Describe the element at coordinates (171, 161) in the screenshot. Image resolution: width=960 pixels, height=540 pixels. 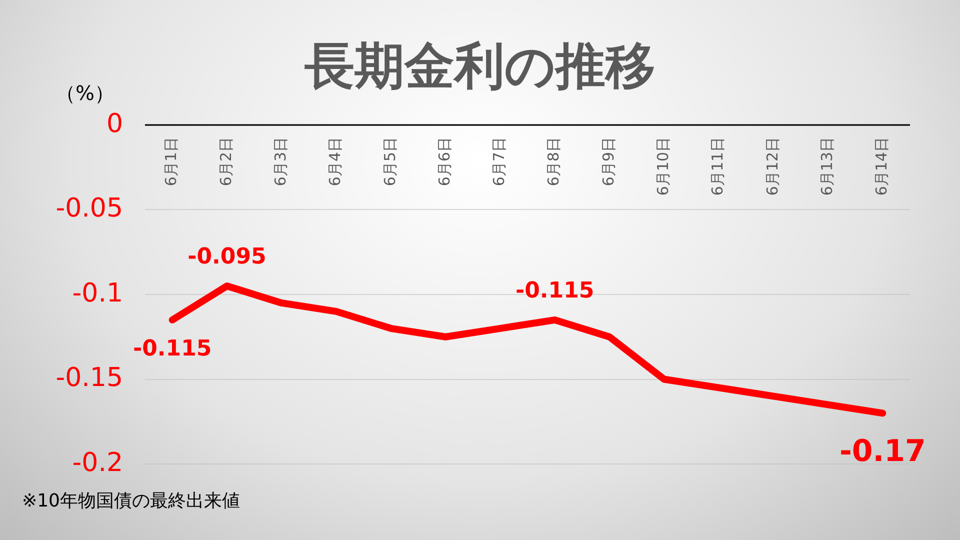
I see `x-tick-label: 6月1日` at that location.